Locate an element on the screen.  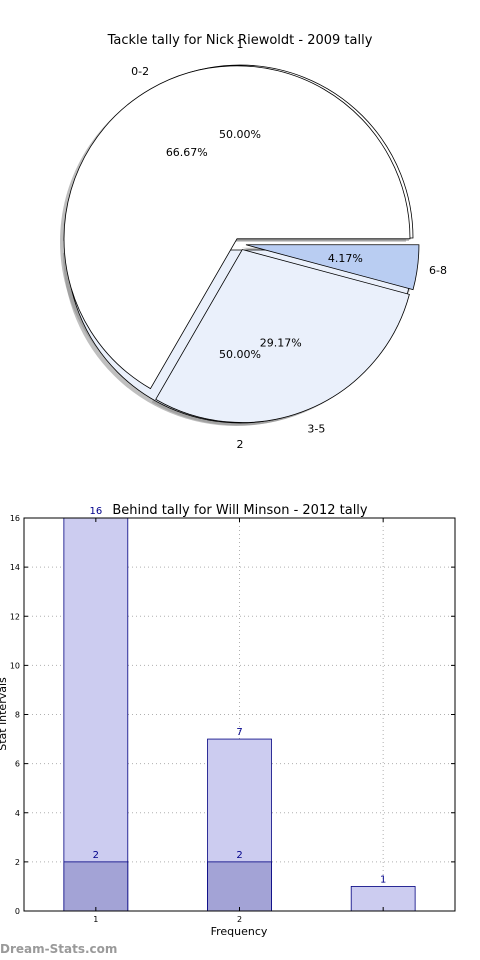
bar-value-label: 1 is located at coordinates (383, 879).